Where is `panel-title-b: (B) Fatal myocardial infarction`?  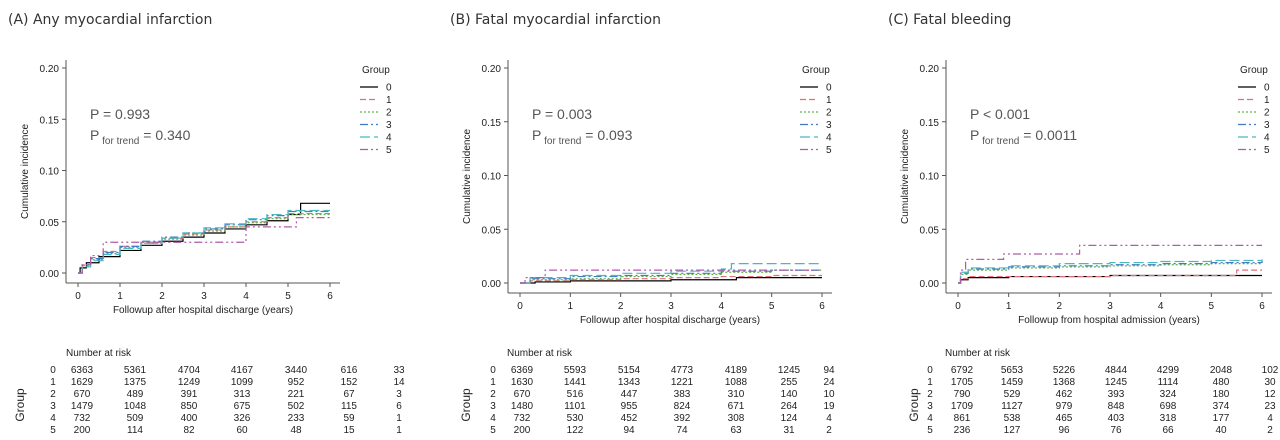
panel-title-b: (B) Fatal myocardial infarction is located at coordinates (555, 20).